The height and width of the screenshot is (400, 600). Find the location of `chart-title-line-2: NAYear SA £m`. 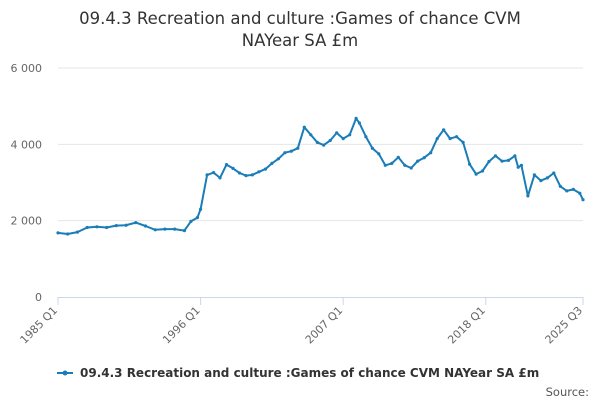

chart-title-line-2: NAYear SA £m is located at coordinates (300, 40).